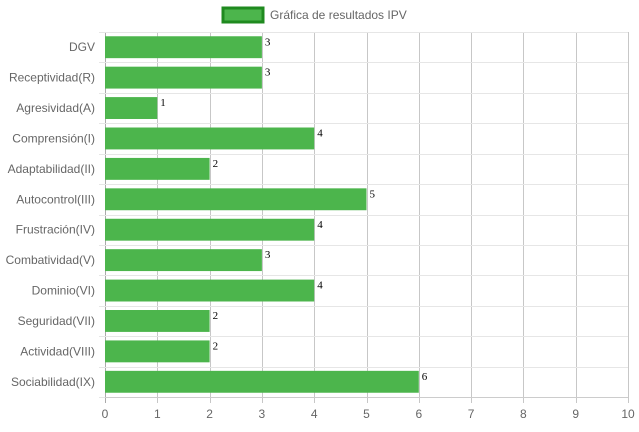 Image resolution: width=639 pixels, height=432 pixels. What do you see at coordinates (55, 199) in the screenshot?
I see `category-label: Autocontrol(III)` at bounding box center [55, 199].